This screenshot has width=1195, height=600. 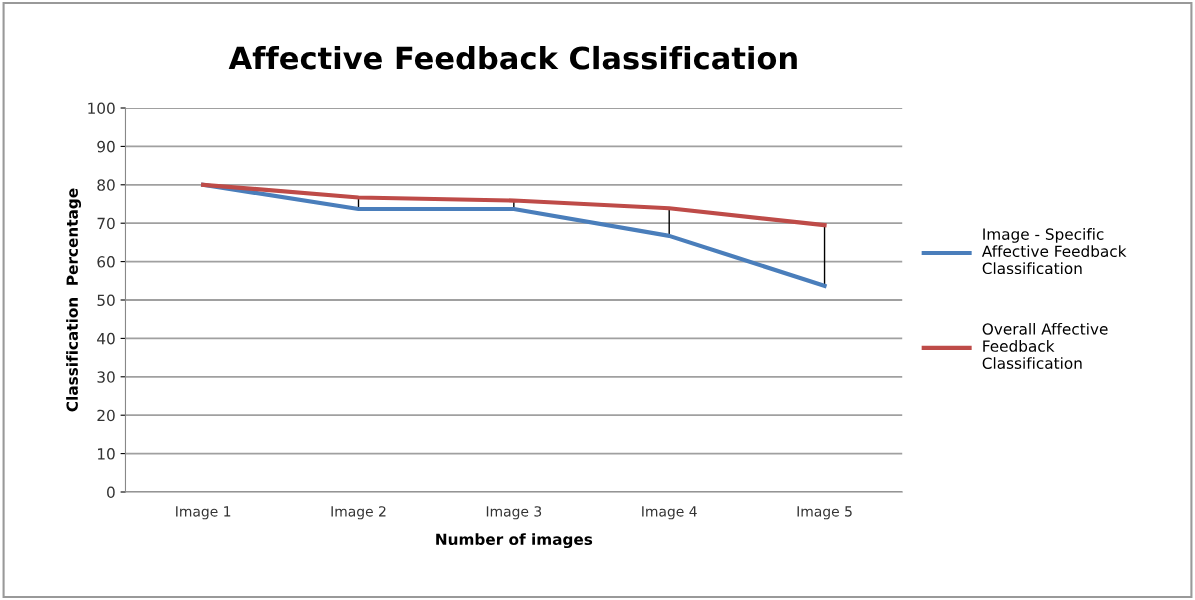 What do you see at coordinates (106, 338) in the screenshot?
I see `y-tick-label: 40` at bounding box center [106, 338].